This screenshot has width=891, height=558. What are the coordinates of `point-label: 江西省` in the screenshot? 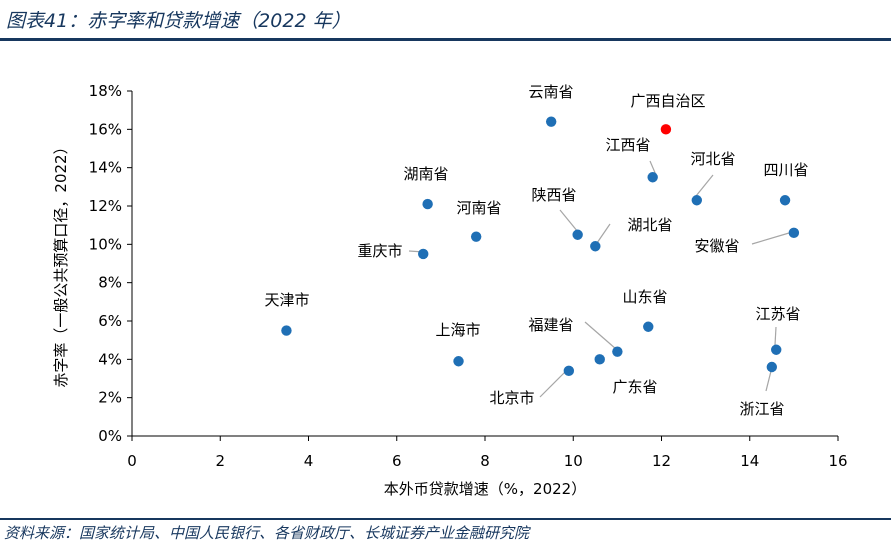 It's located at (627, 145).